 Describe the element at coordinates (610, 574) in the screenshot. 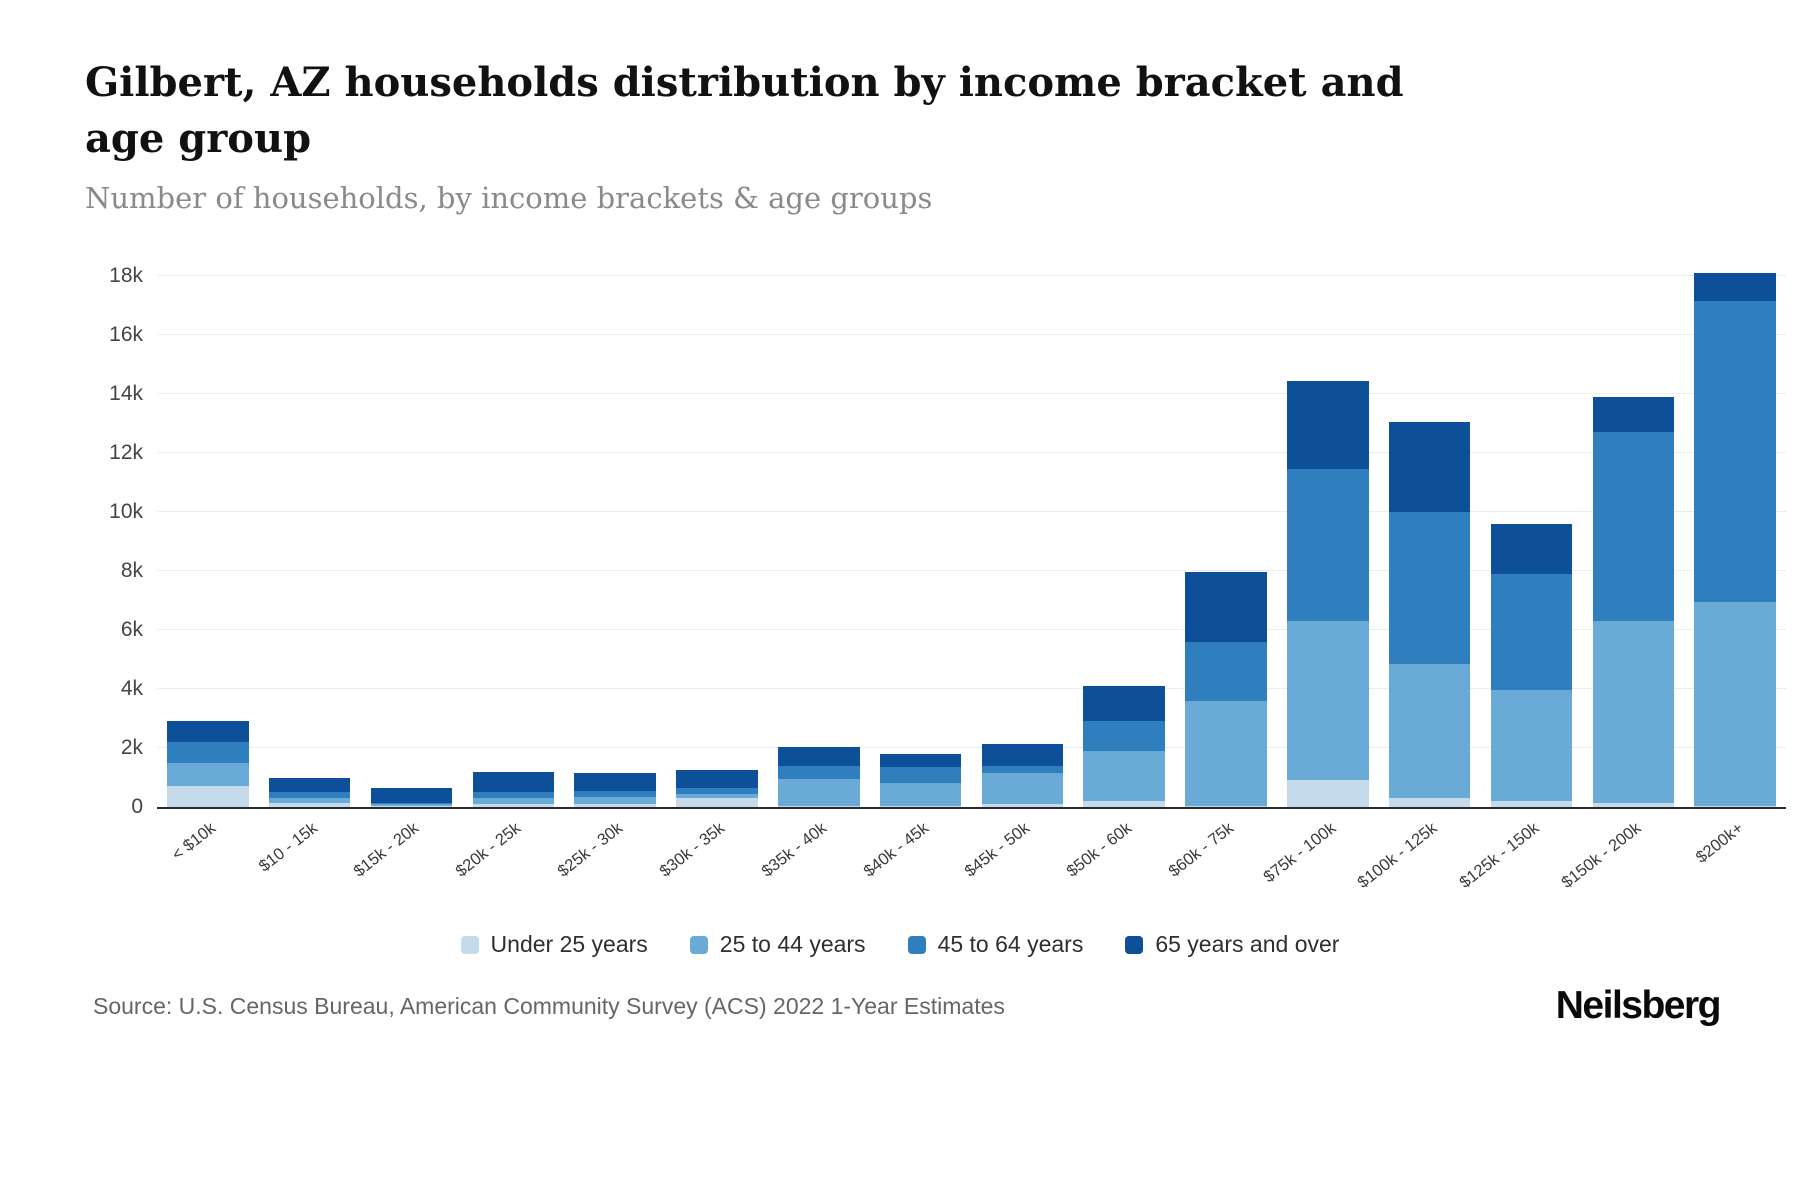

I see `bar-column: $25k - 30k` at that location.